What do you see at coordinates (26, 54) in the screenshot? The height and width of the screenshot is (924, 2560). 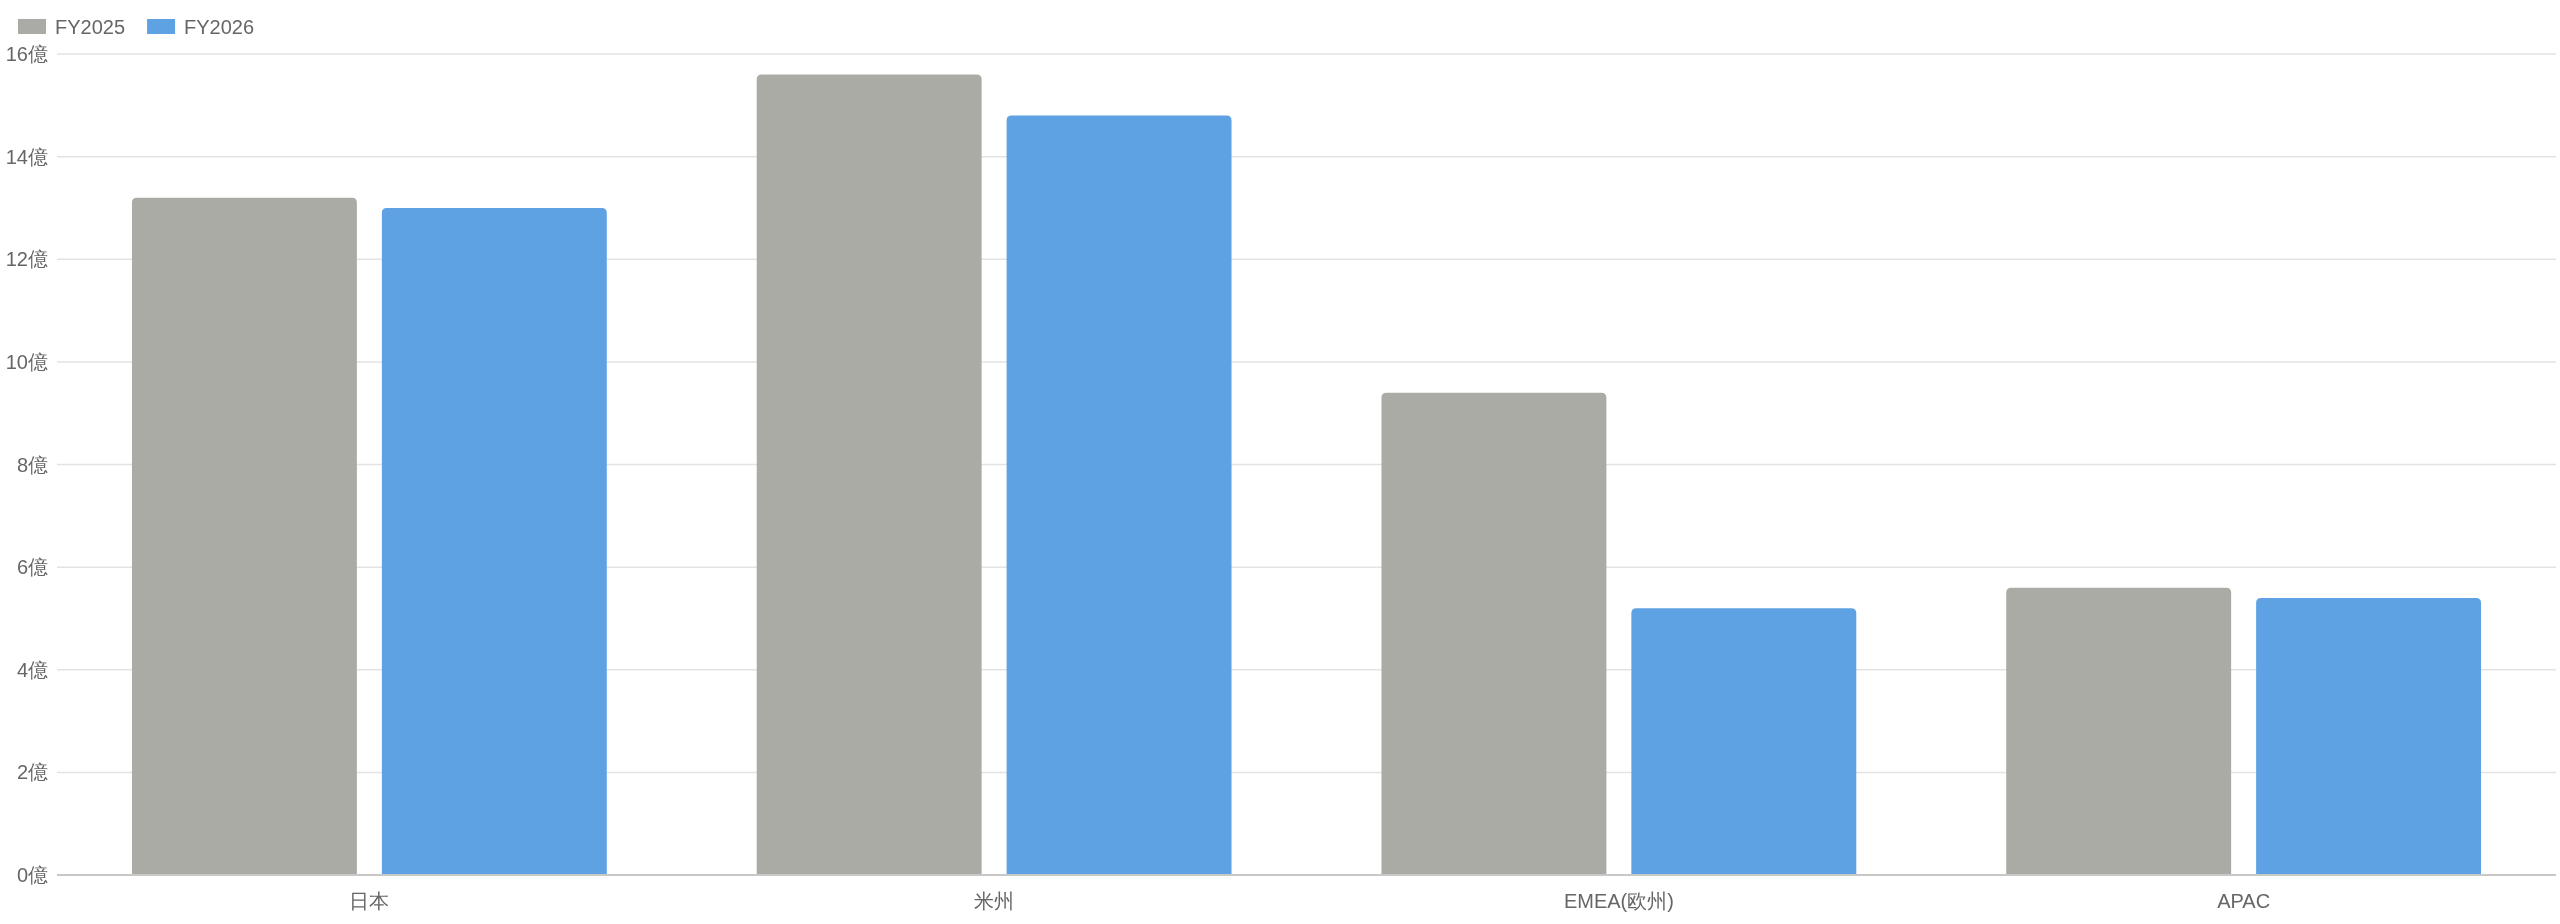 I see `y-tick-label: 16億` at bounding box center [26, 54].